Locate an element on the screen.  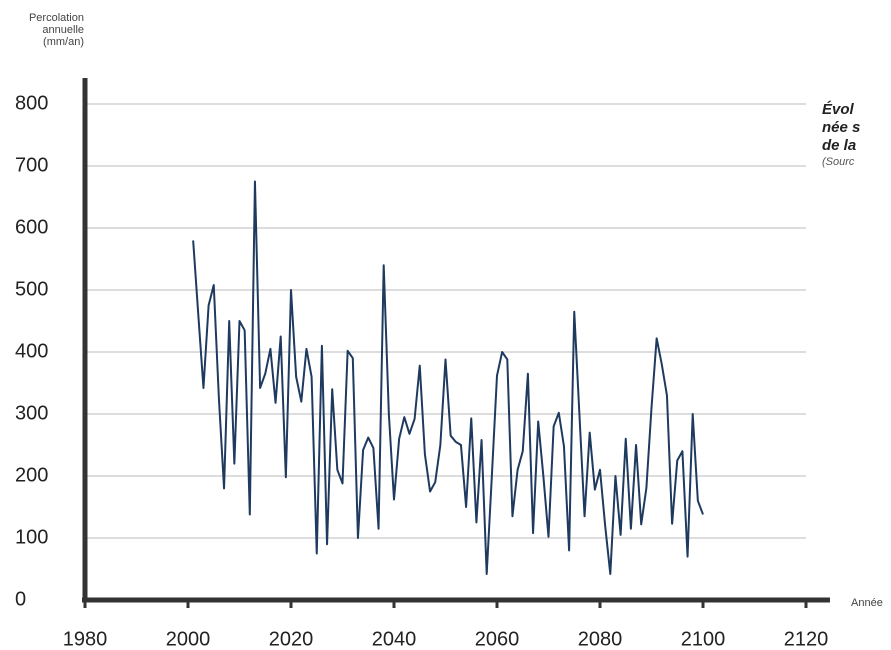
x-axis-label: Année is located at coordinates (867, 603).